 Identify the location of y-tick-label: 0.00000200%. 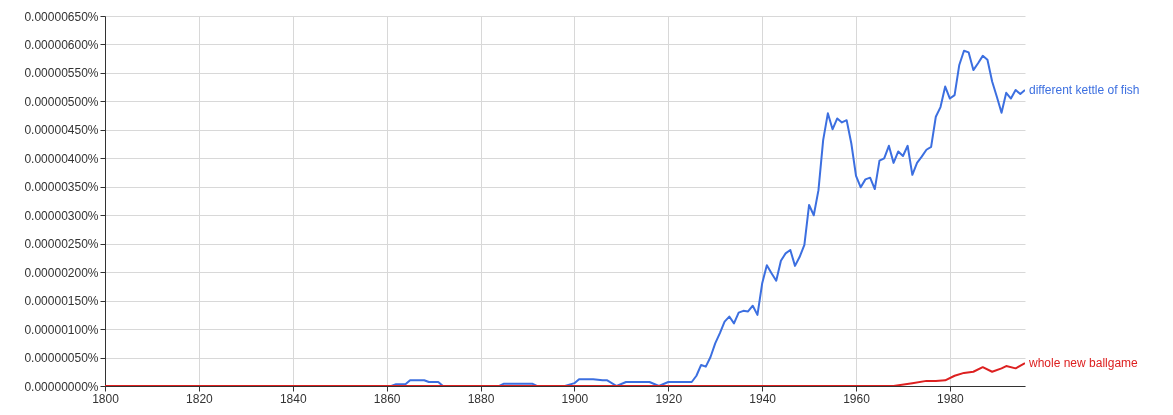
(61, 272).